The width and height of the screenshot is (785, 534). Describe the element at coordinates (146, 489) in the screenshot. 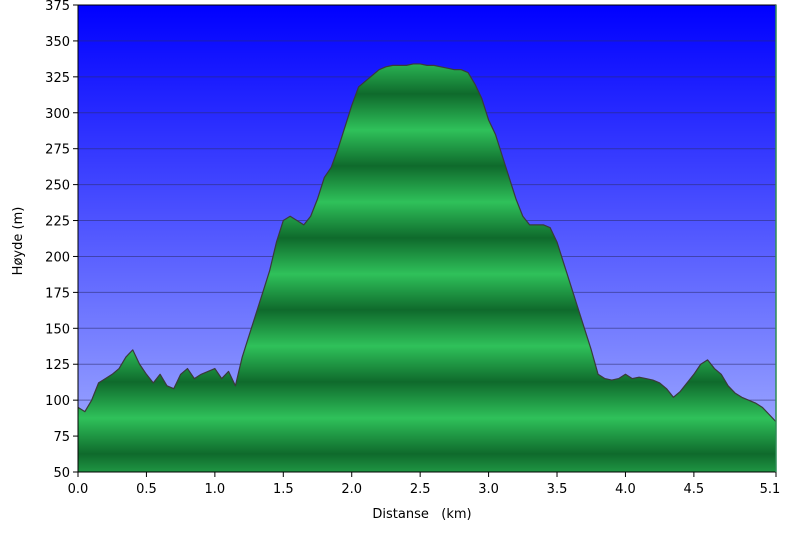

I see `x-tick-label: 0.5` at that location.